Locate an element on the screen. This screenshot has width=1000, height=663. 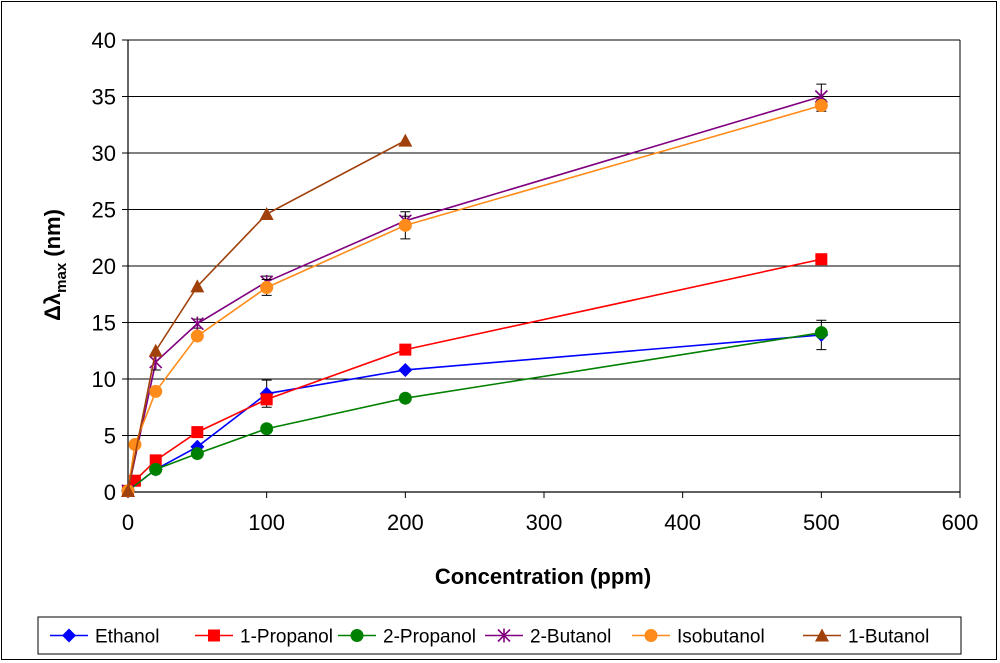
y-axis-title-main: Δλ is located at coordinates (52, 307).